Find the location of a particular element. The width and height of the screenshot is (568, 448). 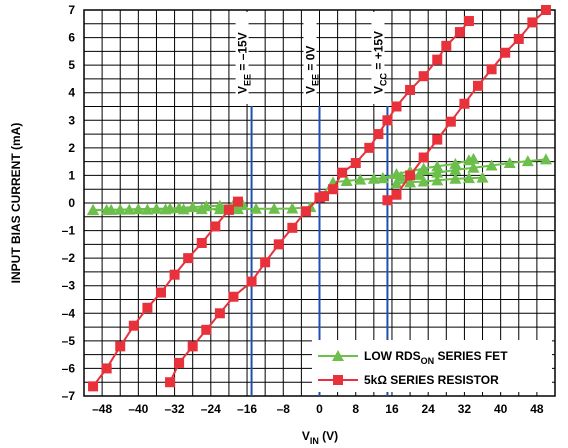

reference-line-label: VEE = –15V is located at coordinates (244, 63).